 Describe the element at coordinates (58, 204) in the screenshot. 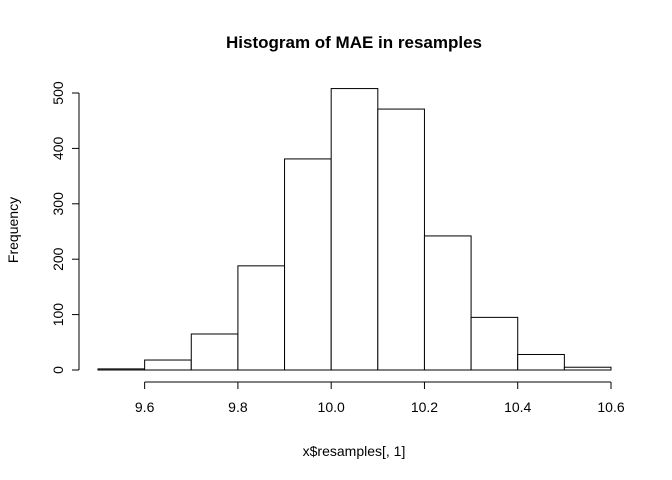

I see `y-tick-label: 300` at that location.